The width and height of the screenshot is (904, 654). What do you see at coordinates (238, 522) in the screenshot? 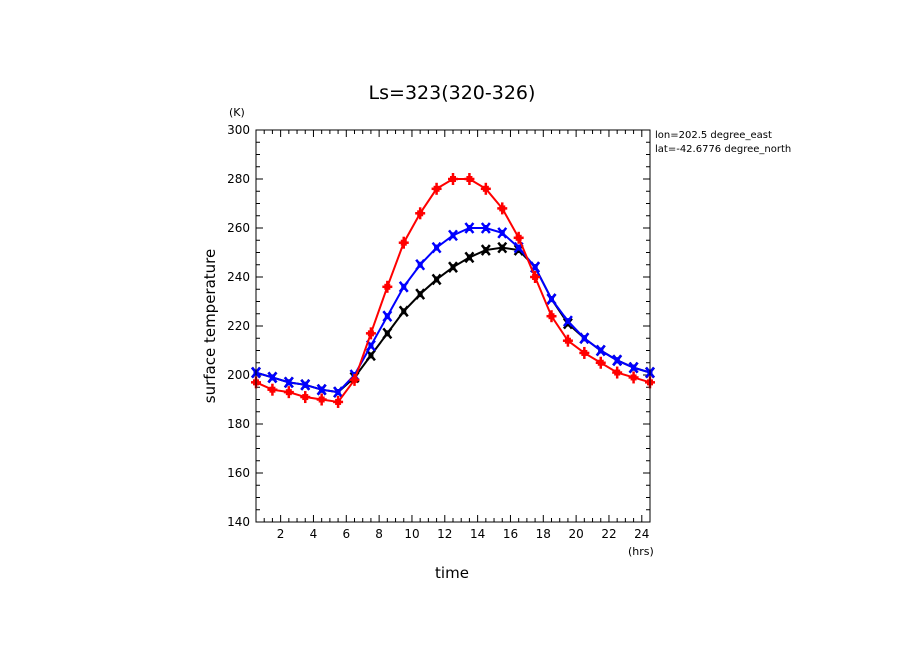
I see `y-tick-label: 140` at bounding box center [238, 522].